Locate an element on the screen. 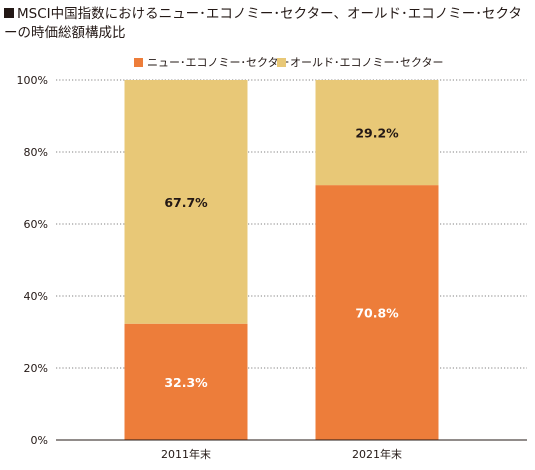 This screenshot has width=535, height=470. bar-value-label: 67.7% is located at coordinates (186, 202).